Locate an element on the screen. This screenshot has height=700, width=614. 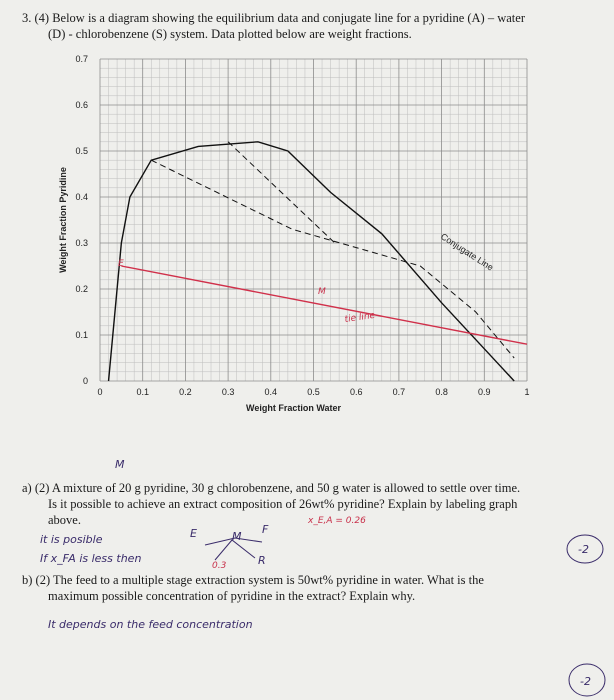
handwritten-note: x_E,A = 0.26 is located at coordinates (336, 521).